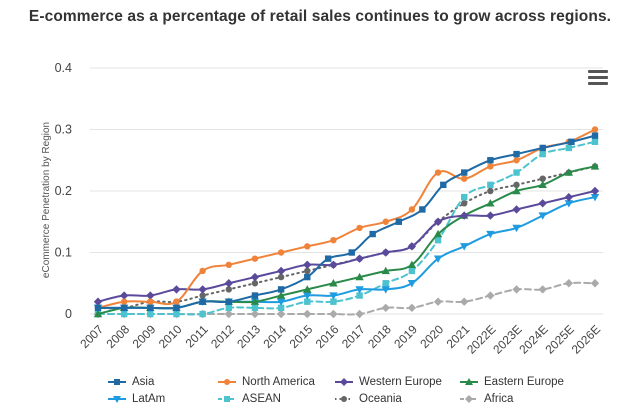 This screenshot has height=417, width=640. I want to click on legend-item-asia: Asia, so click(131, 382).